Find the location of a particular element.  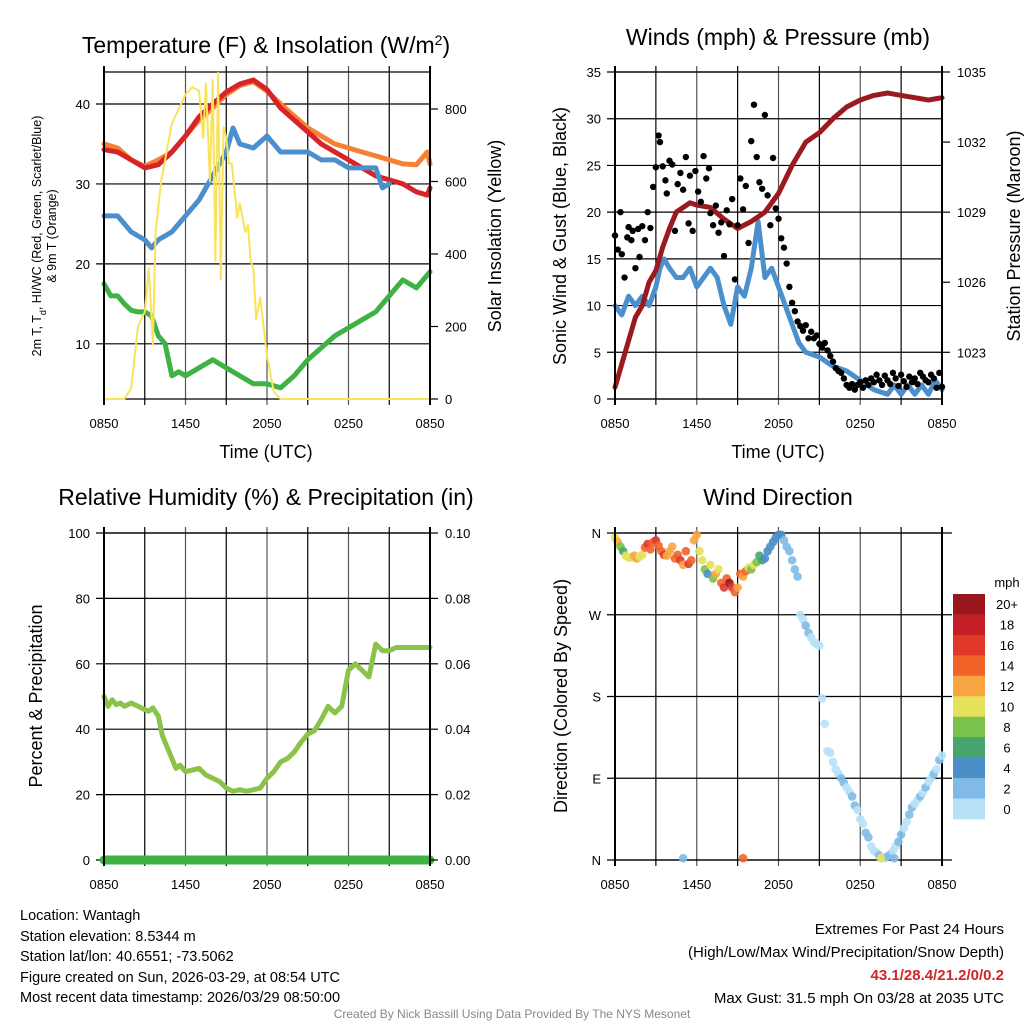

winds-ylabel: Sonic Wind & Gust (Blue, Black) is located at coordinates (560, 236).